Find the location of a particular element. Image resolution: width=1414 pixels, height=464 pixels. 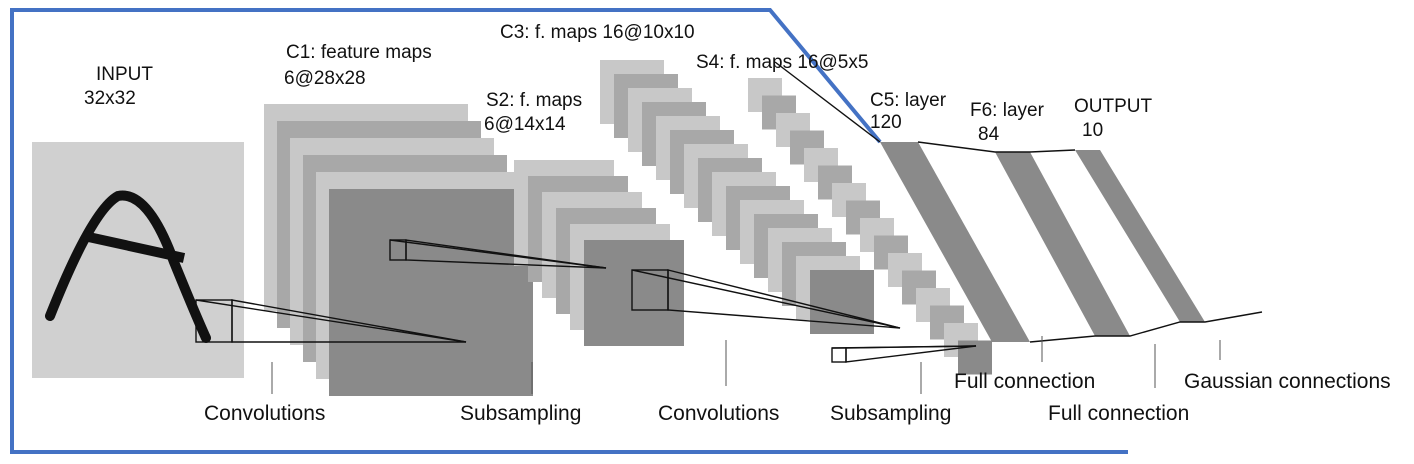

c1-feature-map-stack is located at coordinates (398, 250).